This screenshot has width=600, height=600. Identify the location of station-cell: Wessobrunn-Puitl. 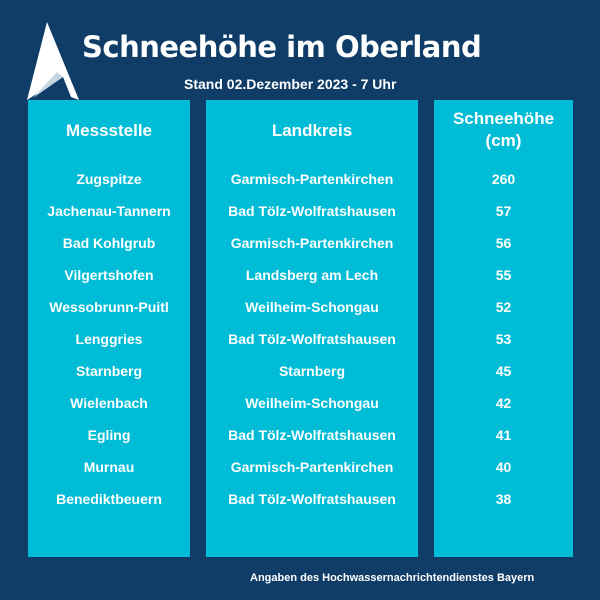
(109, 307).